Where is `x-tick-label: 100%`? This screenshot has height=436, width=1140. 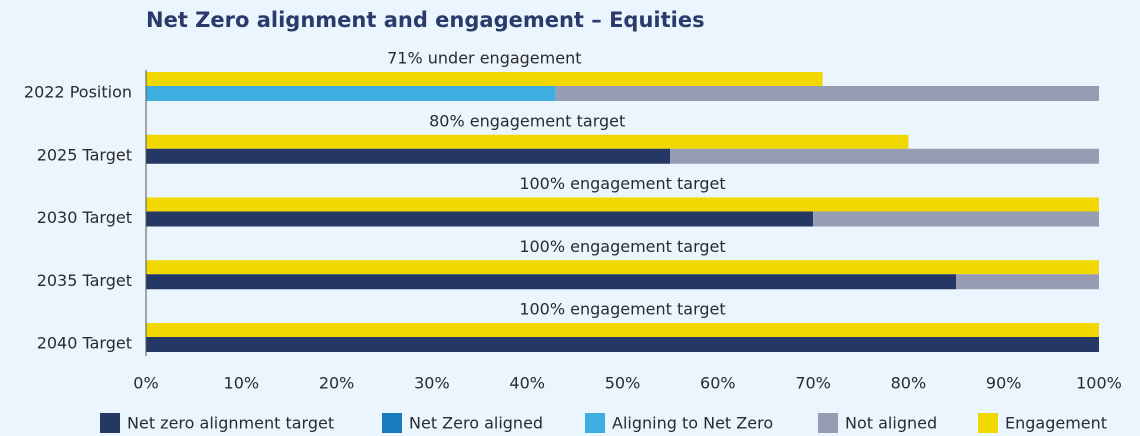 x-tick-label: 100% is located at coordinates (1099, 383).